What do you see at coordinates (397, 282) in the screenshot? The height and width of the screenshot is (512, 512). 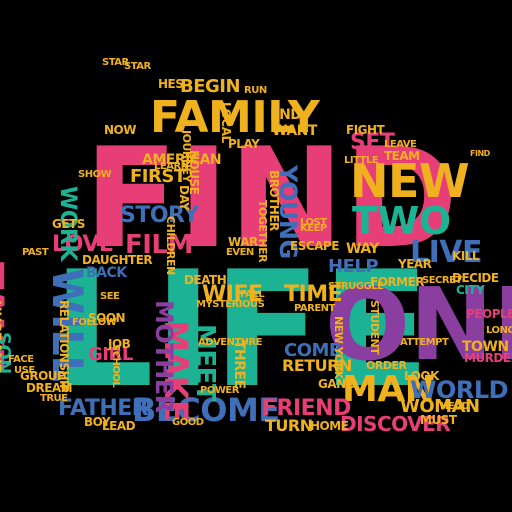 I see `word-former: FORMER` at bounding box center [397, 282].